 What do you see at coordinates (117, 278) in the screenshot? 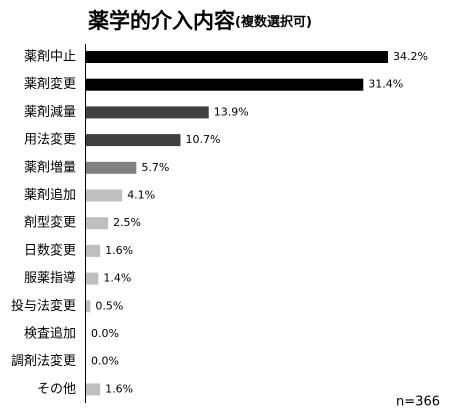
I see `value-label: 1.4%` at bounding box center [117, 278].